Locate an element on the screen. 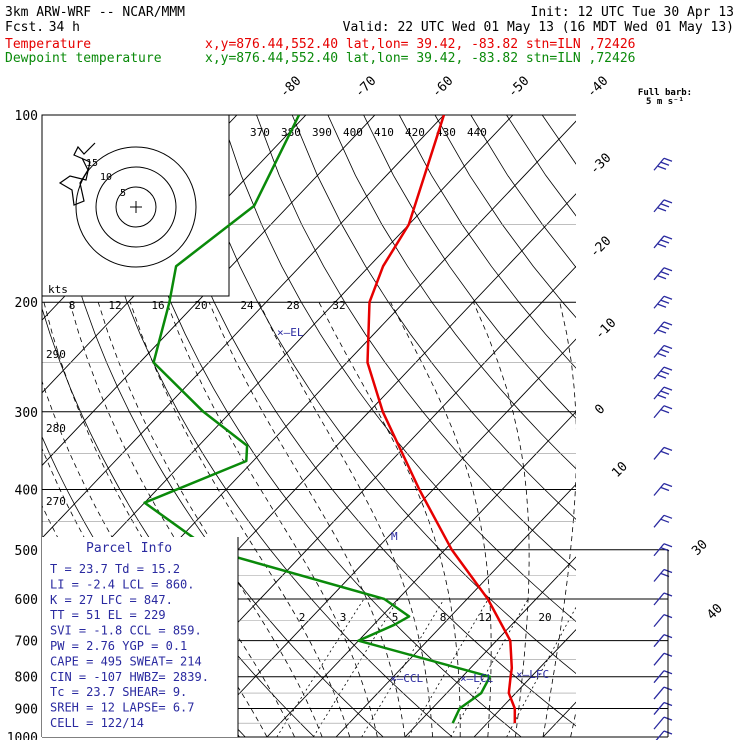  theta-label-top: 370 is located at coordinates (260, 132).